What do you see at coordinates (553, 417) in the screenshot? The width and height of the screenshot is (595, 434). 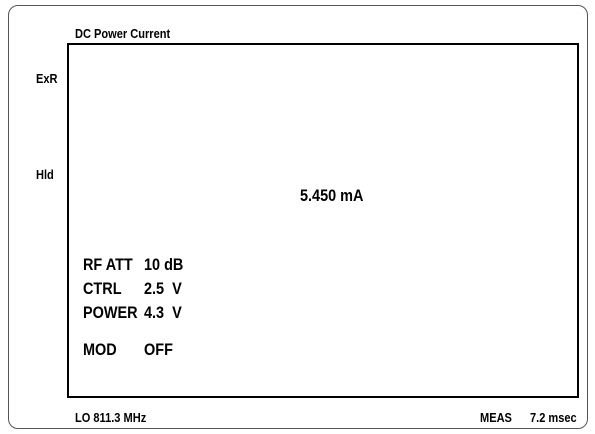 I see `meas-value: 7.2 msec` at bounding box center [553, 417].